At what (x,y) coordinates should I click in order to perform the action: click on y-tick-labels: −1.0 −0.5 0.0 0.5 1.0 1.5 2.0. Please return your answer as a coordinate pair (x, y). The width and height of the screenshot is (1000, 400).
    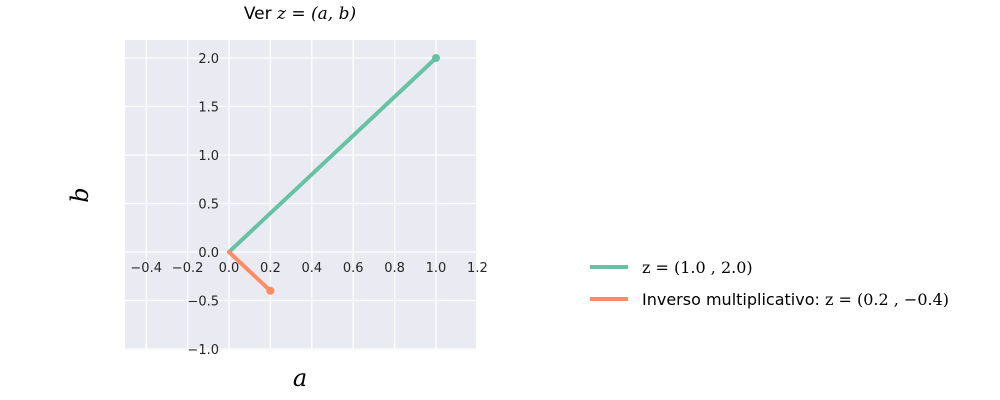
    Looking at the image, I should click on (203, 205).